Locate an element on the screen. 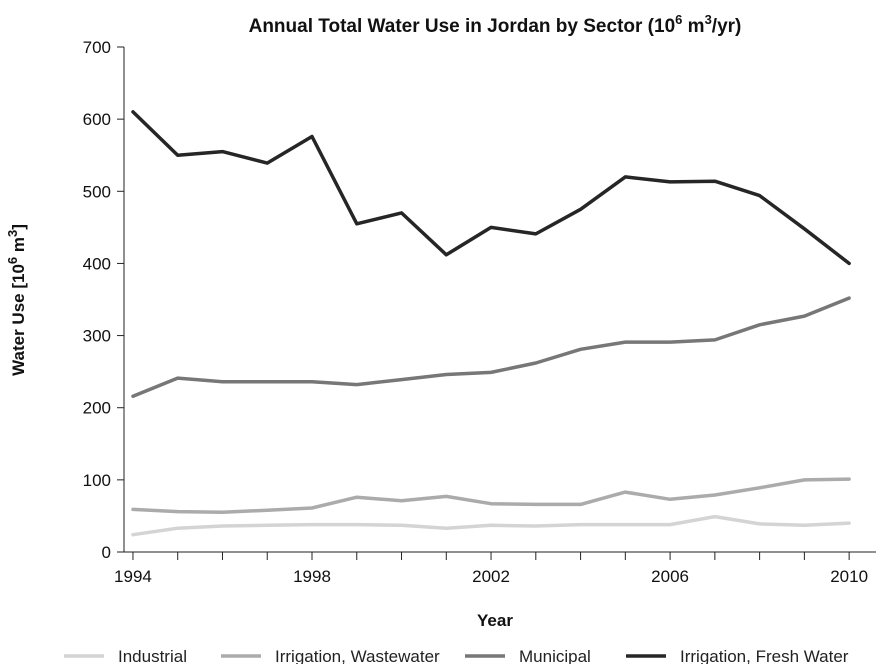 Image resolution: width=889 pixels, height=664 pixels. y-tick-label: 700 is located at coordinates (97, 47).